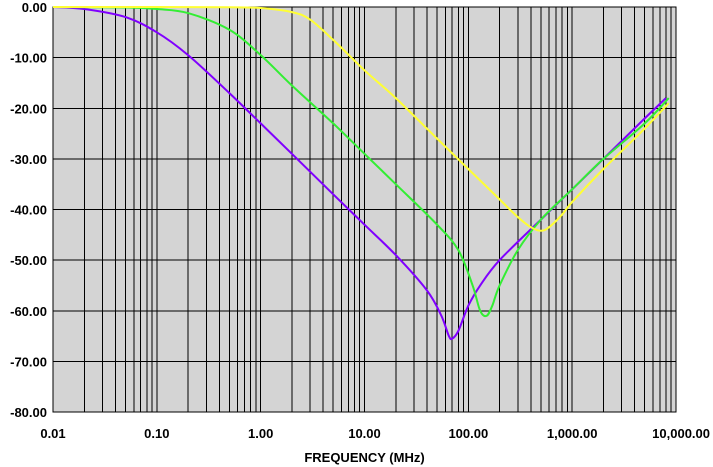  I want to click on y-tick-label: -50.00, so click(28, 260).